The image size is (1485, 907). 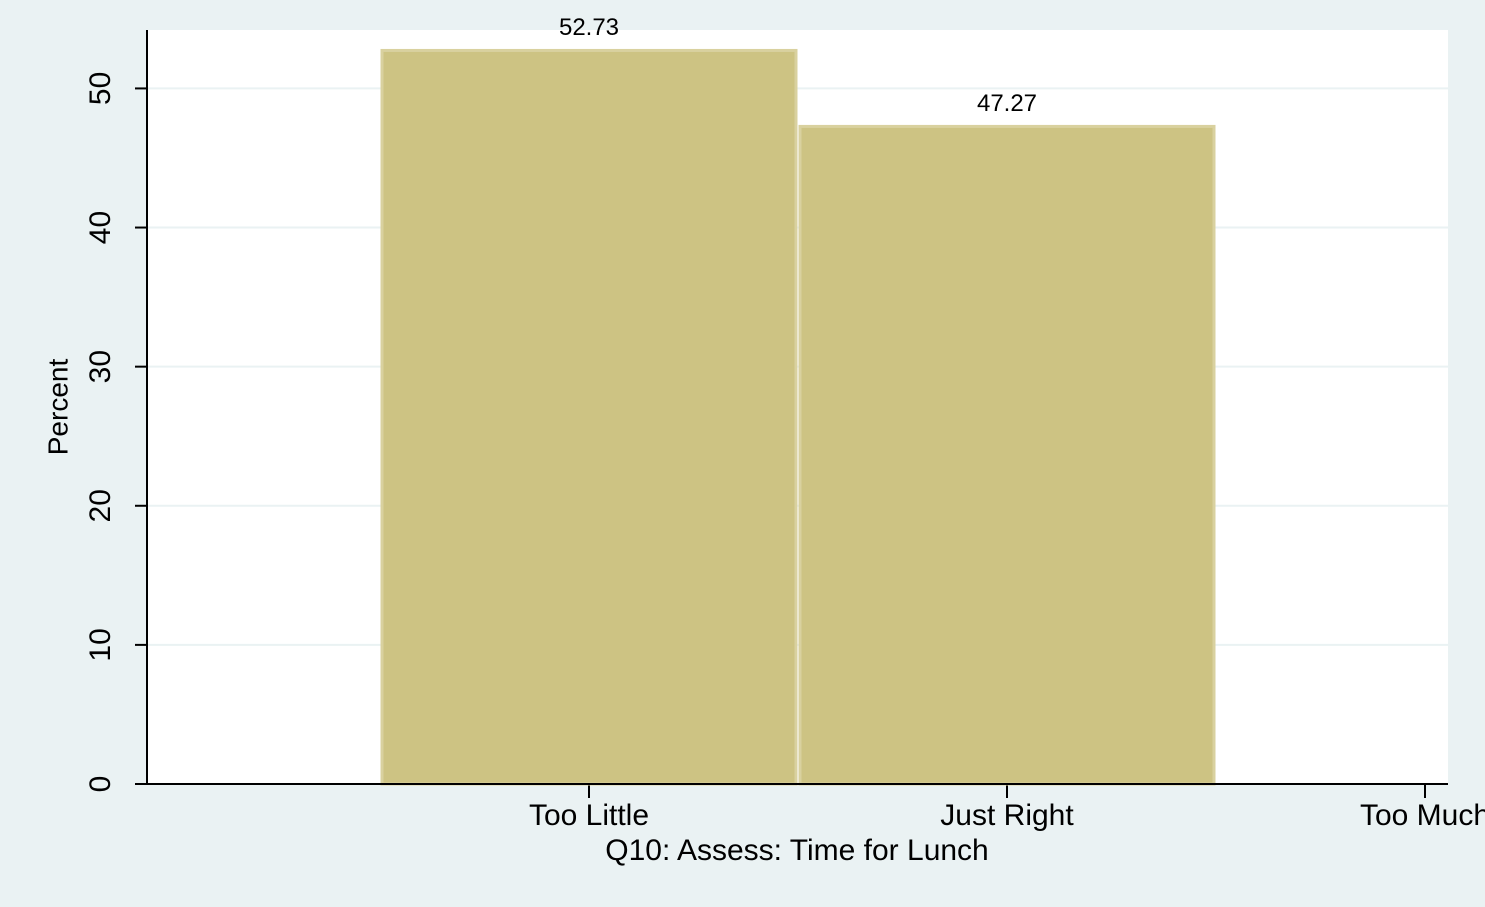 What do you see at coordinates (100, 505) in the screenshot?
I see `y-tick-label: 20` at bounding box center [100, 505].